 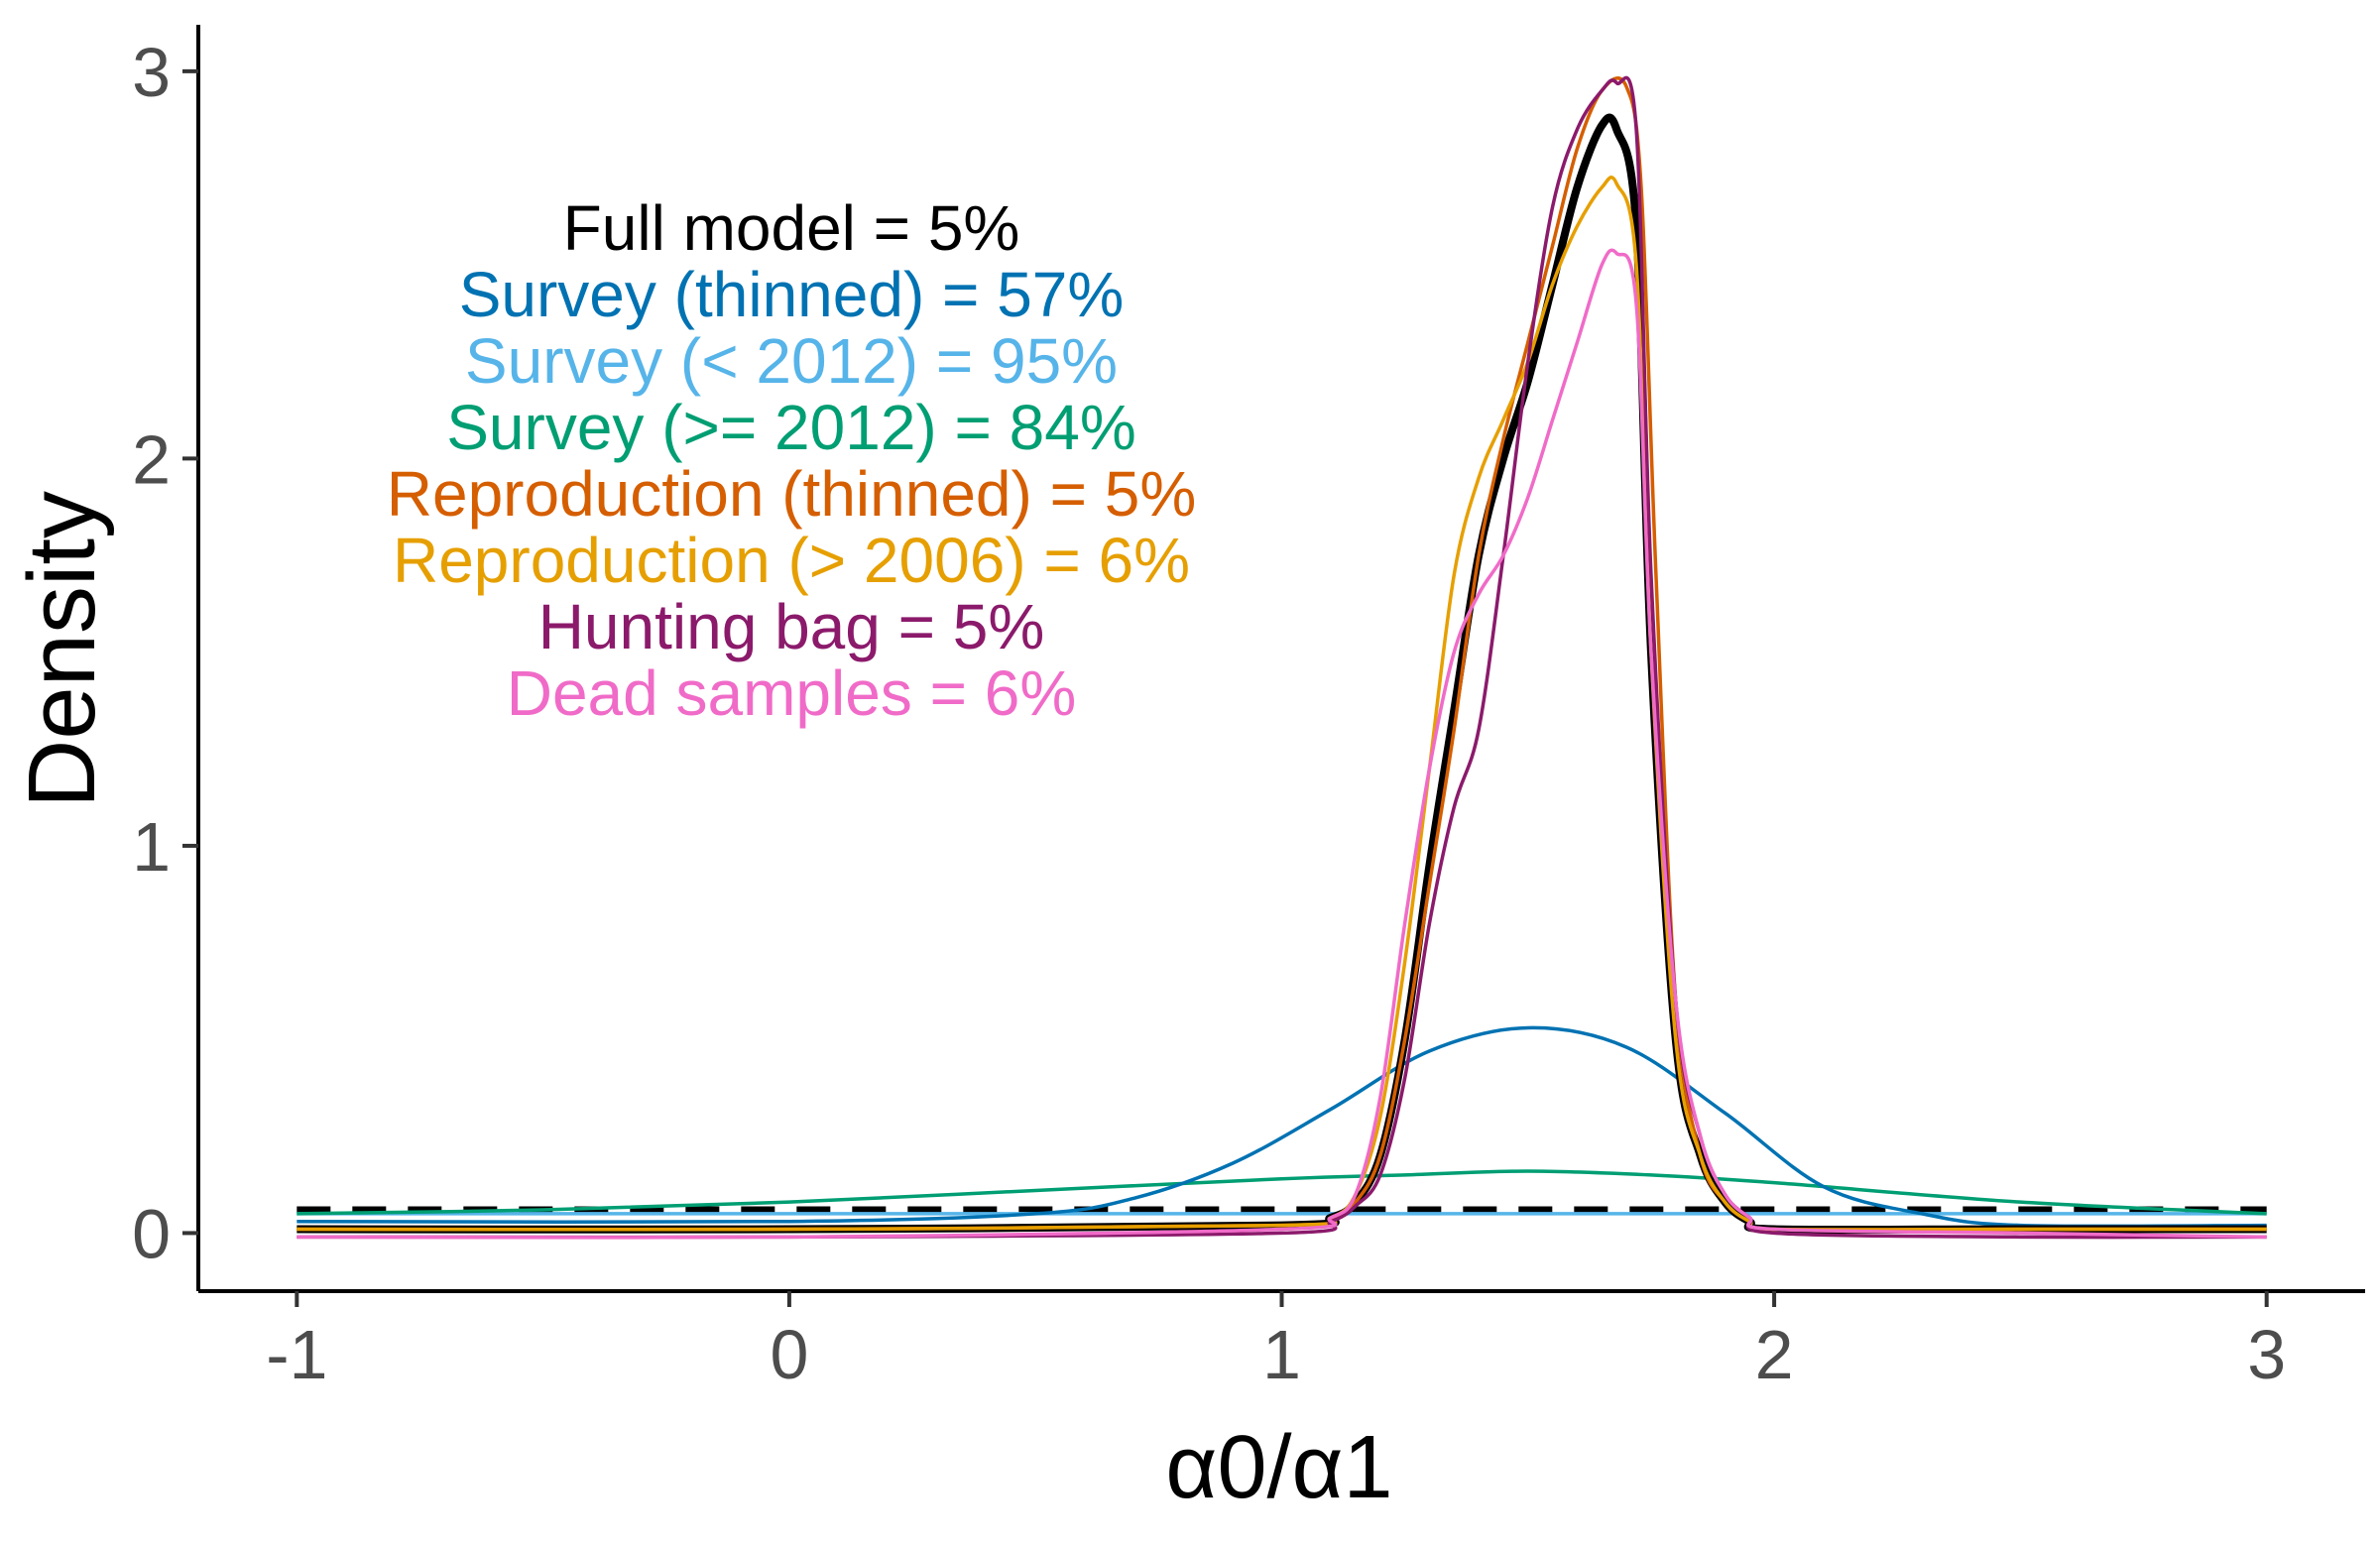 What do you see at coordinates (151, 72) in the screenshot?
I see `y-tick-label-3: 3` at bounding box center [151, 72].